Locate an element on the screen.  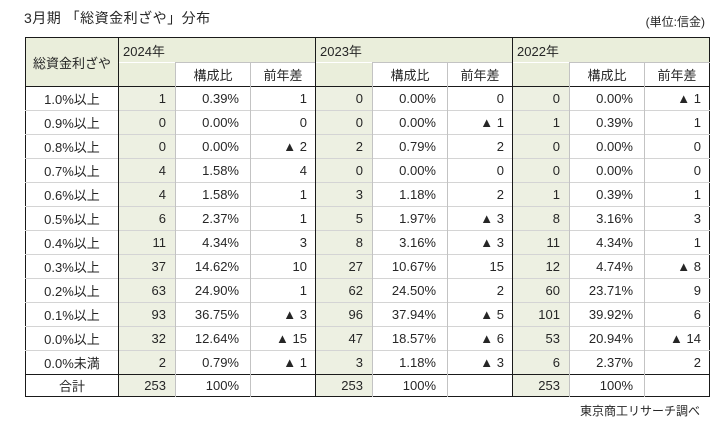
table-row: 0.1%以上 93 36.75% ▲ 3 96 37.94% ▲ 5 101 39.92% 6 is located at coordinates (367, 314).